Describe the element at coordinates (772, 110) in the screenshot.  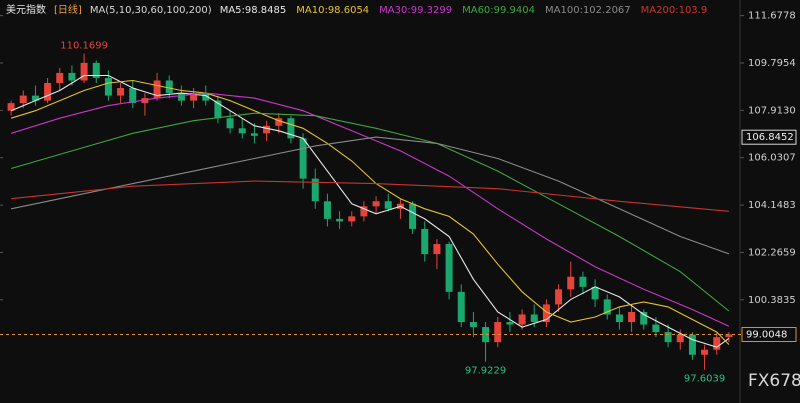
I see `y-tick-label: 107.9130` at that location.